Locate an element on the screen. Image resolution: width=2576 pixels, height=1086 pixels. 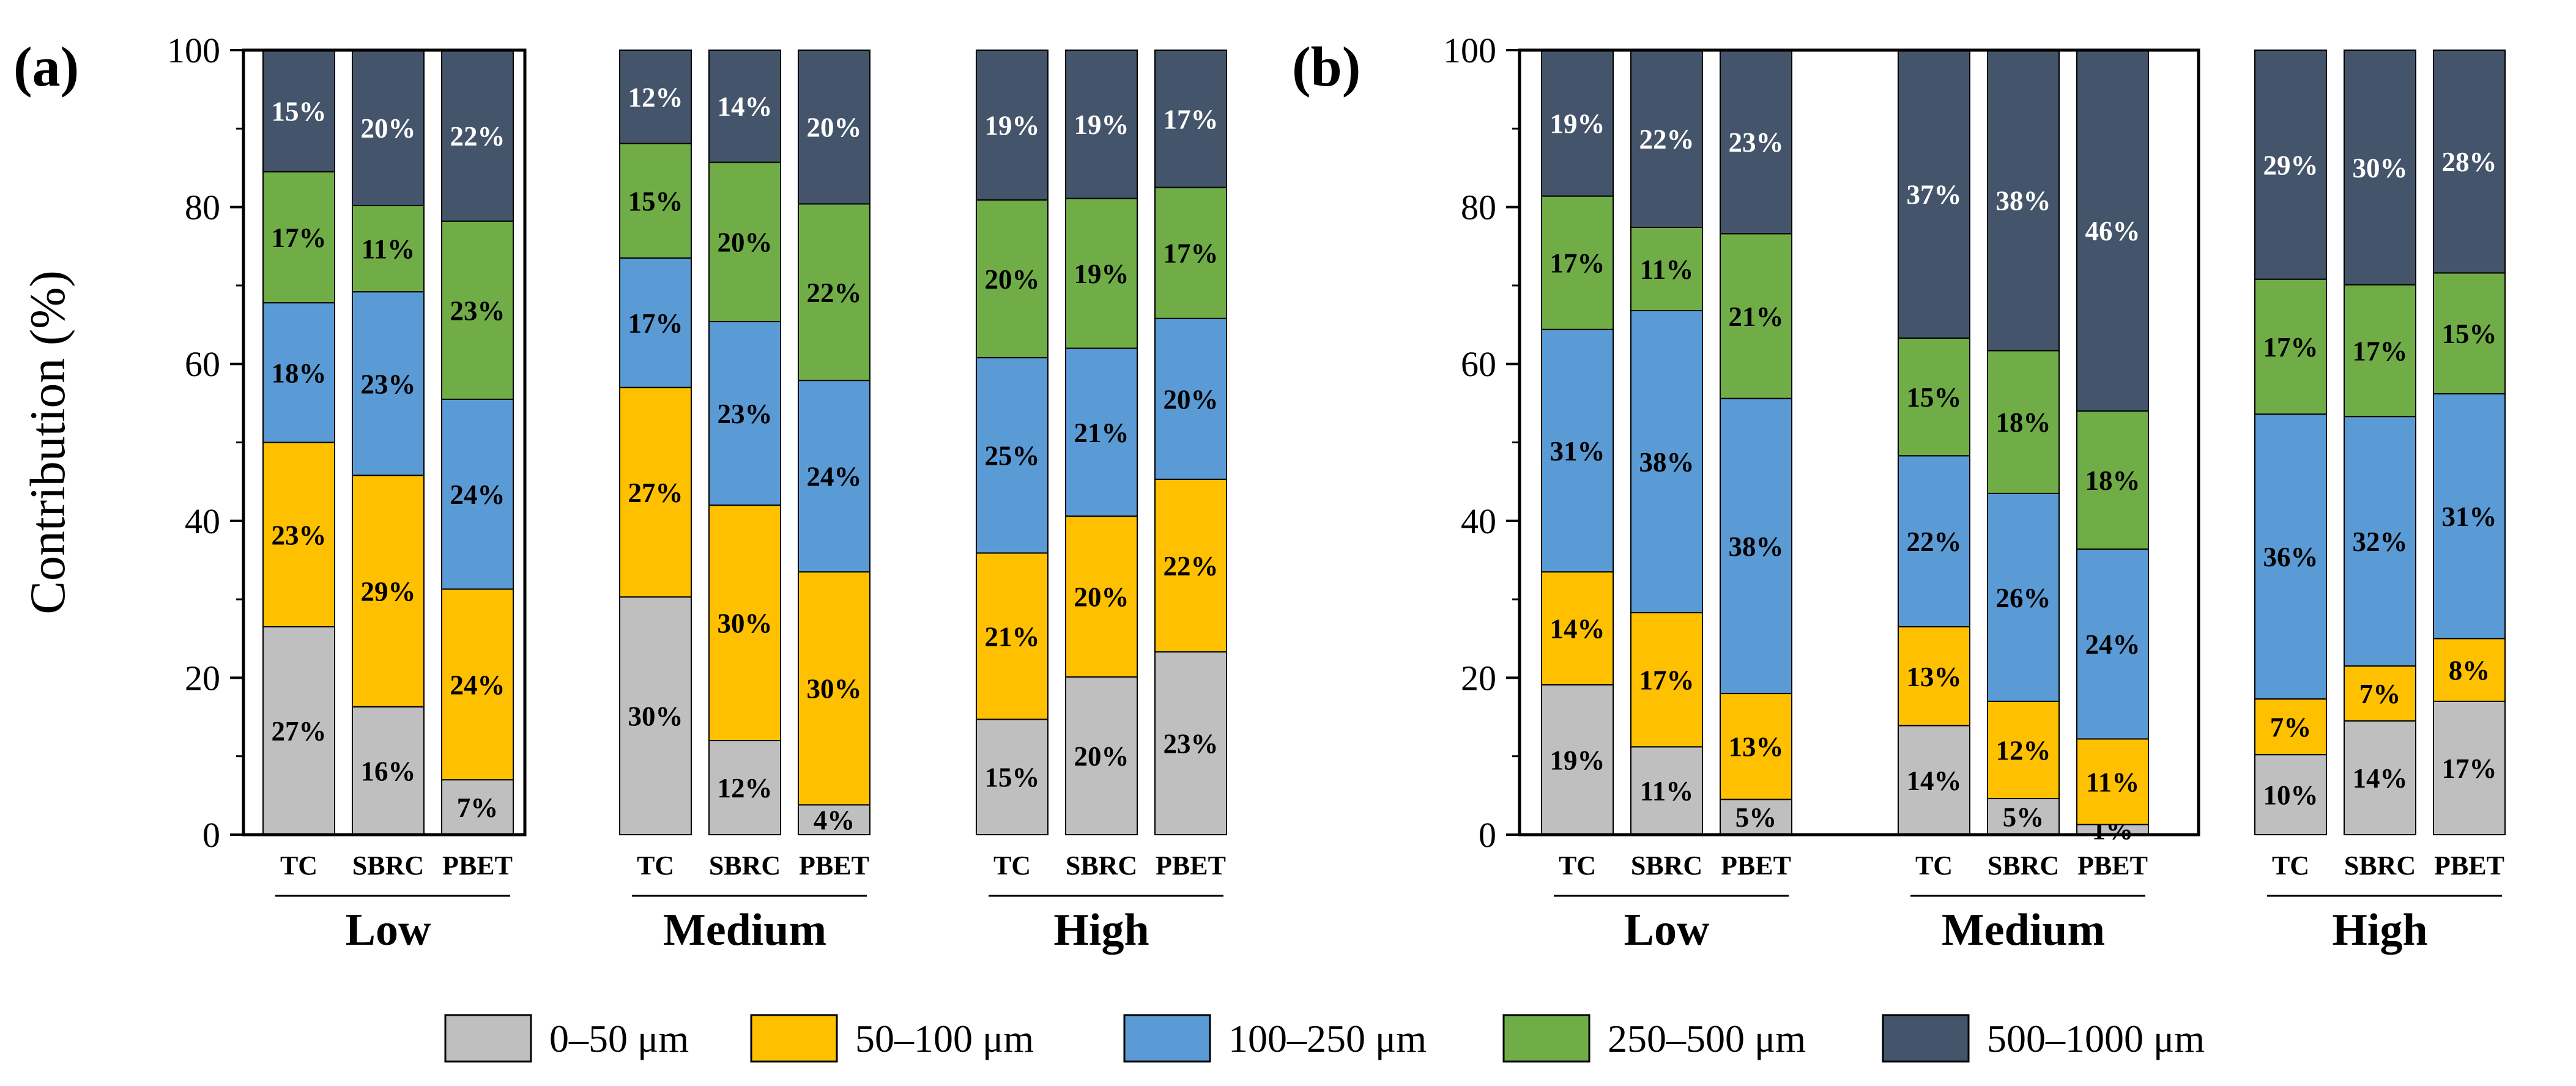
data-label-medium-pbet-0-50: 4% is located at coordinates (834, 821).